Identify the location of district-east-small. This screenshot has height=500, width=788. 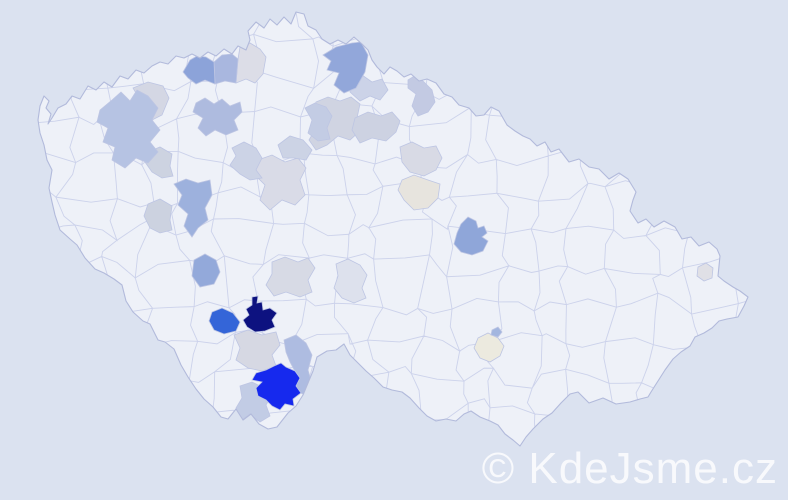
(705, 272).